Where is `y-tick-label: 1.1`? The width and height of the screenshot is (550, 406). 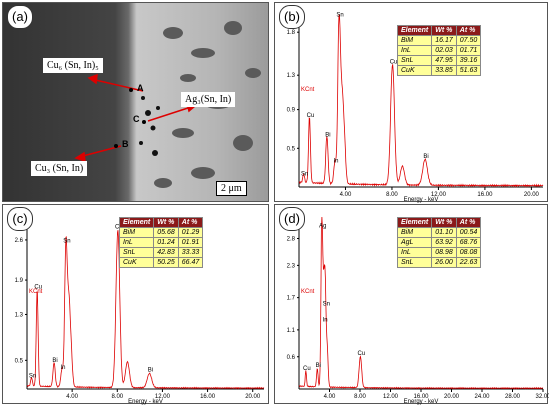 y-tick-label: 1.1 is located at coordinates (291, 331).